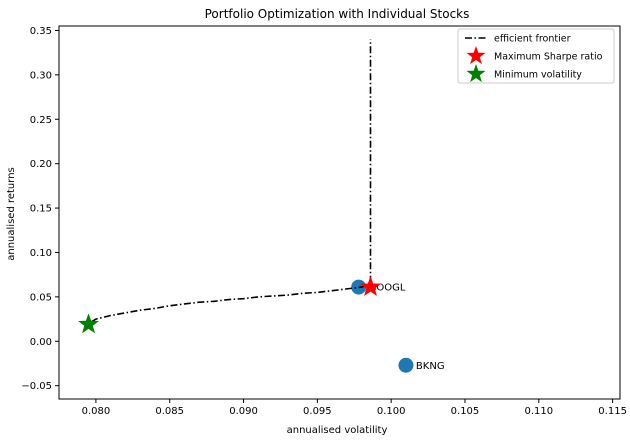 The width and height of the screenshot is (630, 441). I want to click on x-tick-label: 0.080, so click(96, 411).